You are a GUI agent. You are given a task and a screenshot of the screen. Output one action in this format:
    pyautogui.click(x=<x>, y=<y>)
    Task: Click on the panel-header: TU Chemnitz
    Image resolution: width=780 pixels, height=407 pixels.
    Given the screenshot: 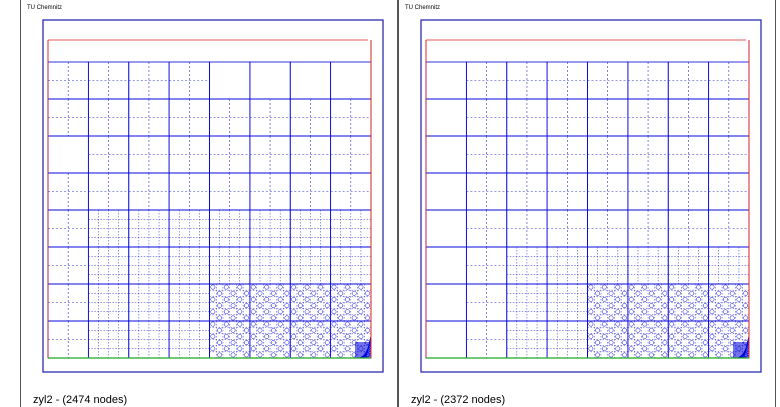 What is the action you would take?
    pyautogui.click(x=423, y=8)
    